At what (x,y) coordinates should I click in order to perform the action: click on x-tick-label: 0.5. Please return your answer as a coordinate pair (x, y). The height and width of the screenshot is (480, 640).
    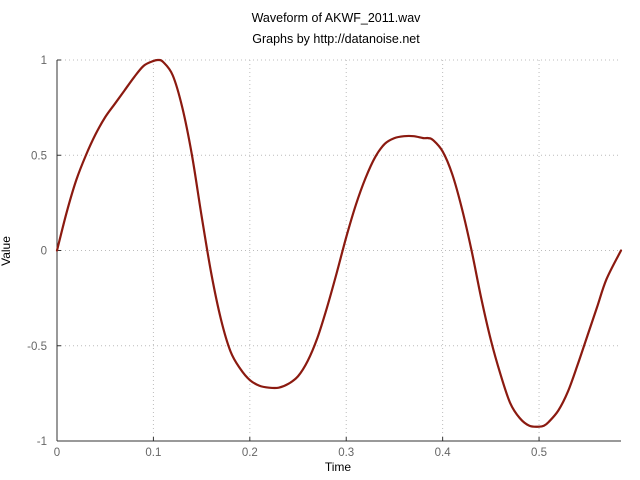
    Looking at the image, I should click on (539, 453).